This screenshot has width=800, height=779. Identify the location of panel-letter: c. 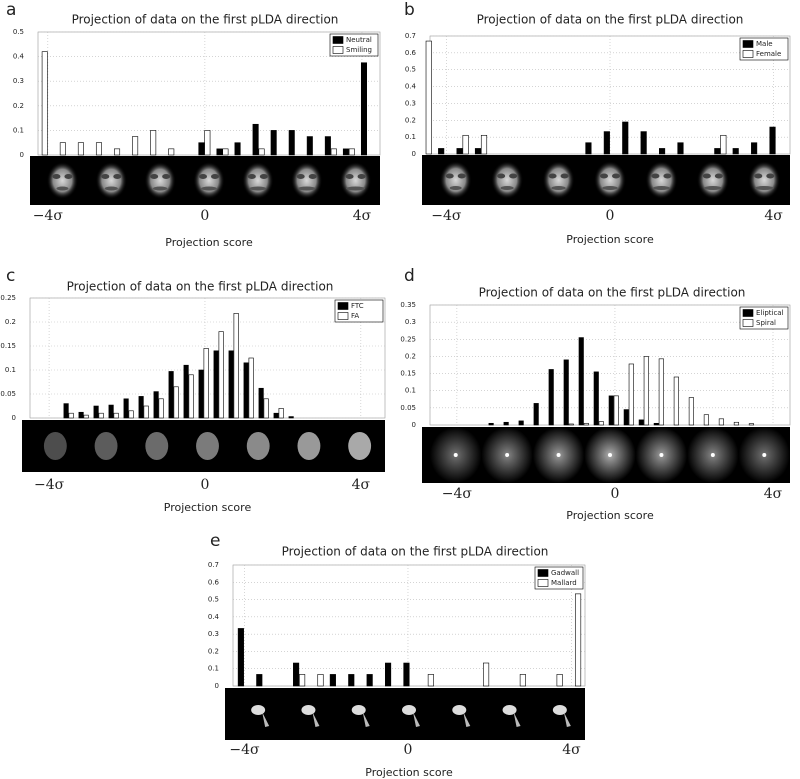
(10, 276).